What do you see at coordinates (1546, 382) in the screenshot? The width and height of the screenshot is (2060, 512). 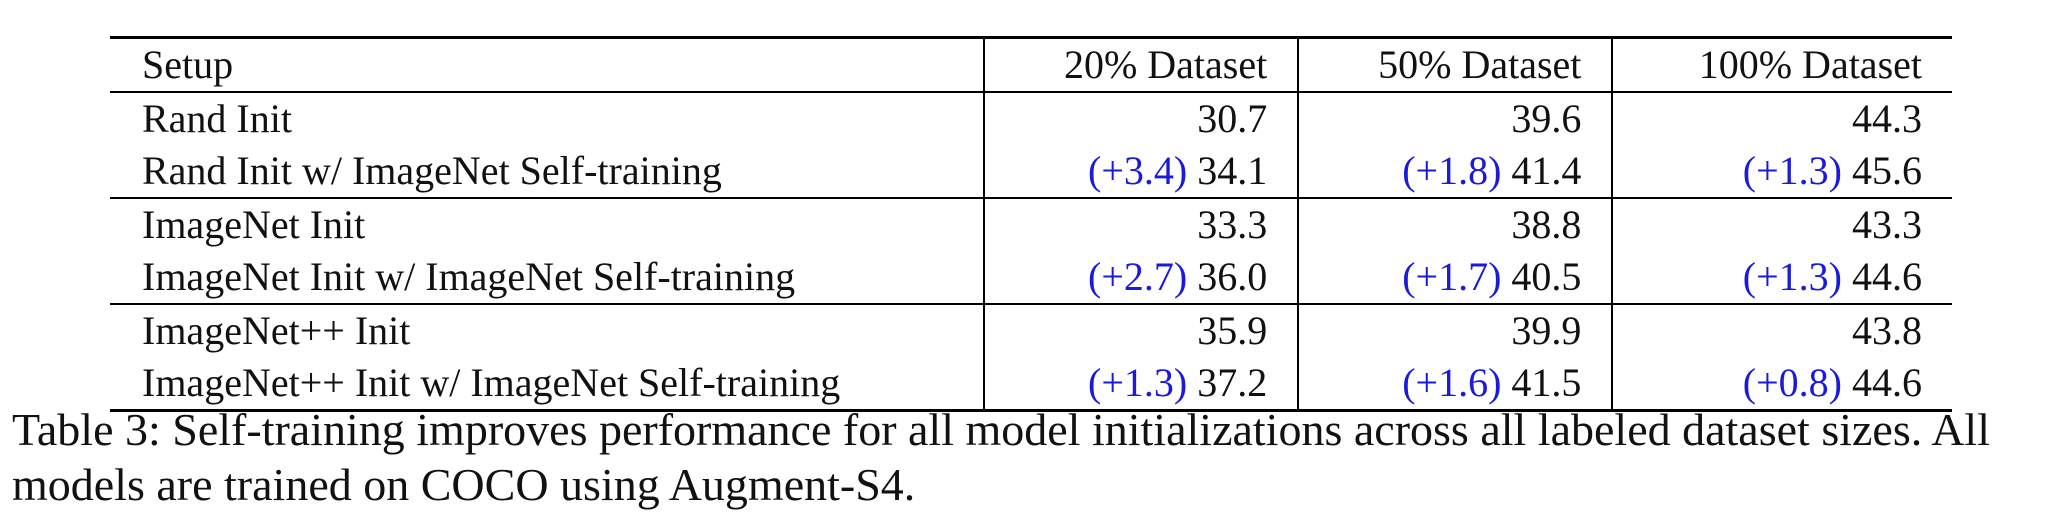 I see `cell-value: 41.5` at bounding box center [1546, 382].